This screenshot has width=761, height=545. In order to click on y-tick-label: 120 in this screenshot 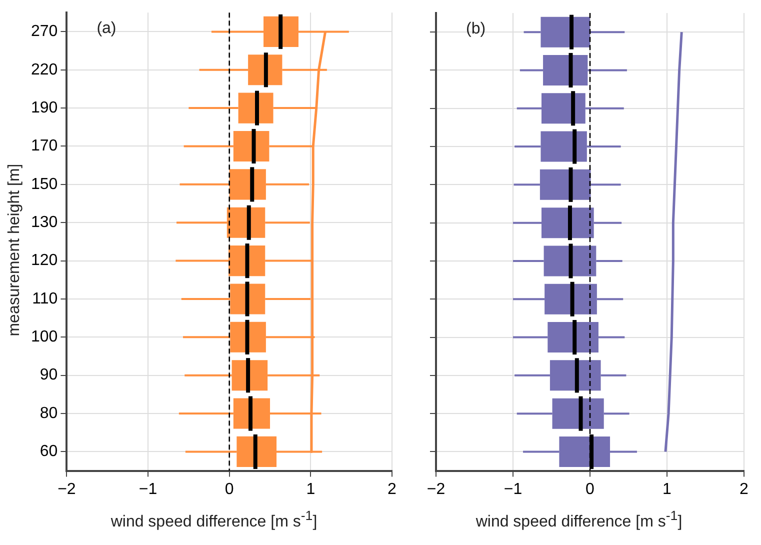, I will do `click(44, 261)`.